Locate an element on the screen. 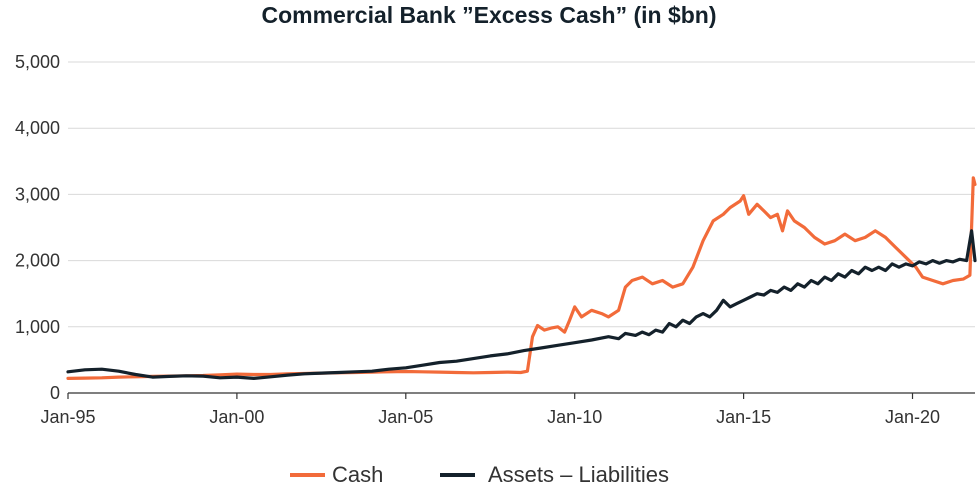 This screenshot has width=978, height=491. y-tick-label: 0 is located at coordinates (55, 393).